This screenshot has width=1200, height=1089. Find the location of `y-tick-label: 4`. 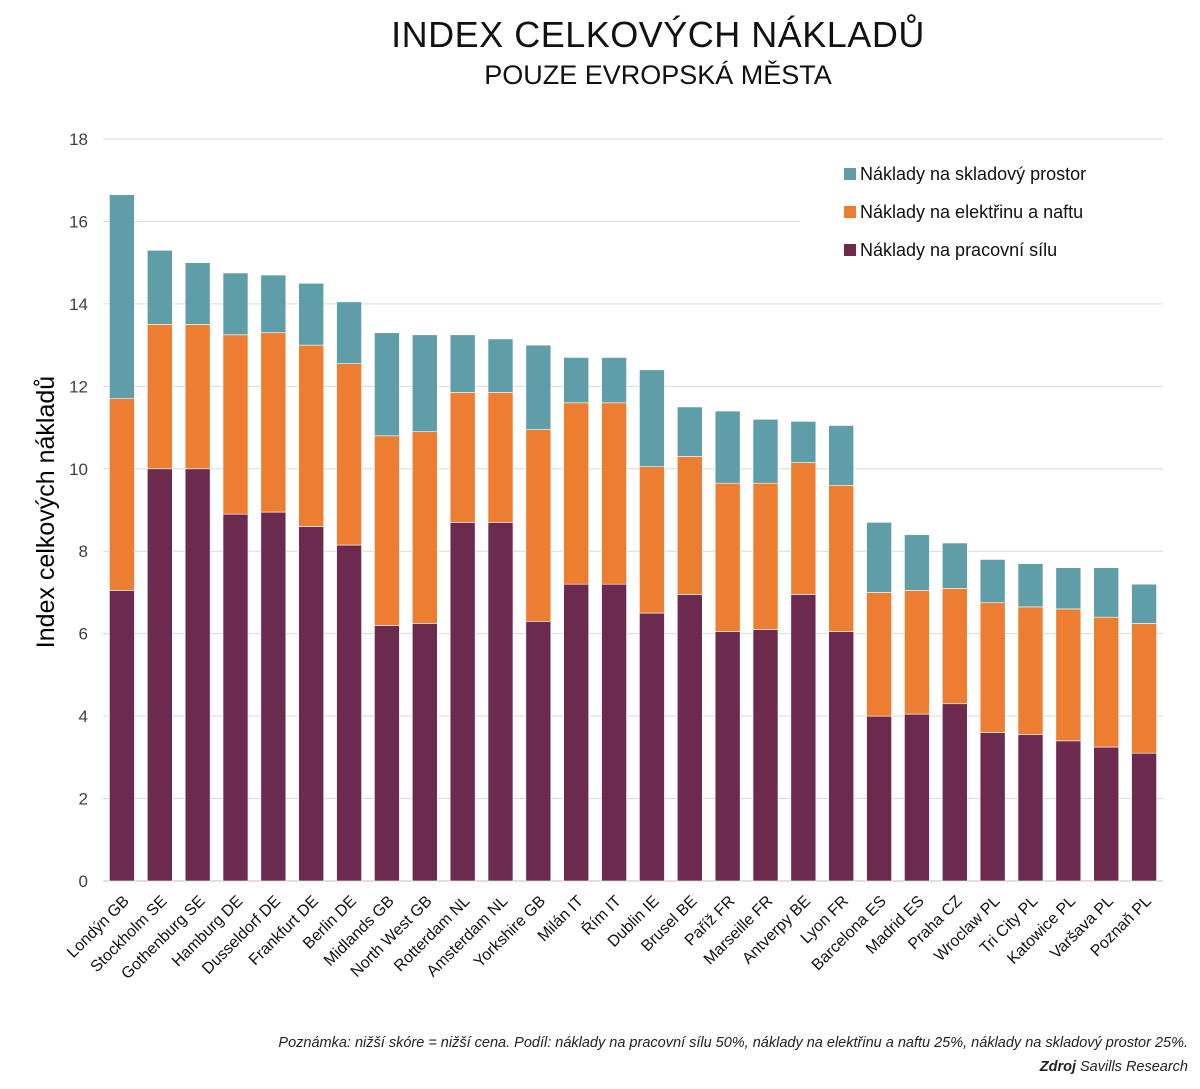

y-tick-label: 4 is located at coordinates (83, 716).